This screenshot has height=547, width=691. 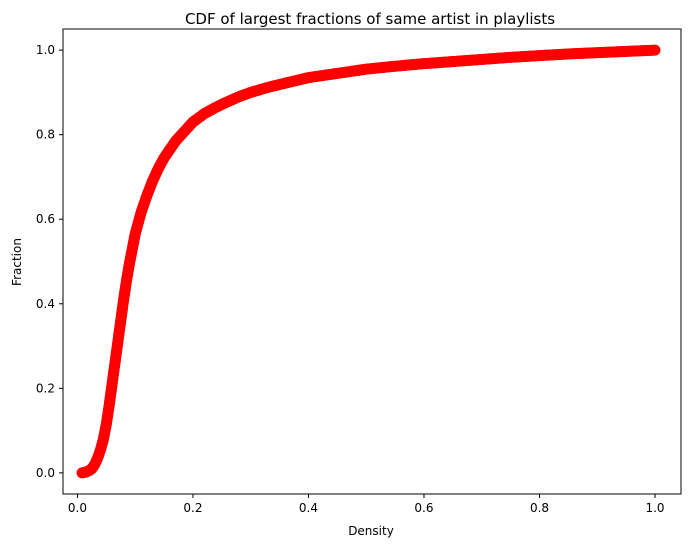 What do you see at coordinates (192, 508) in the screenshot?
I see `x-tick-label: 0.2` at bounding box center [192, 508].